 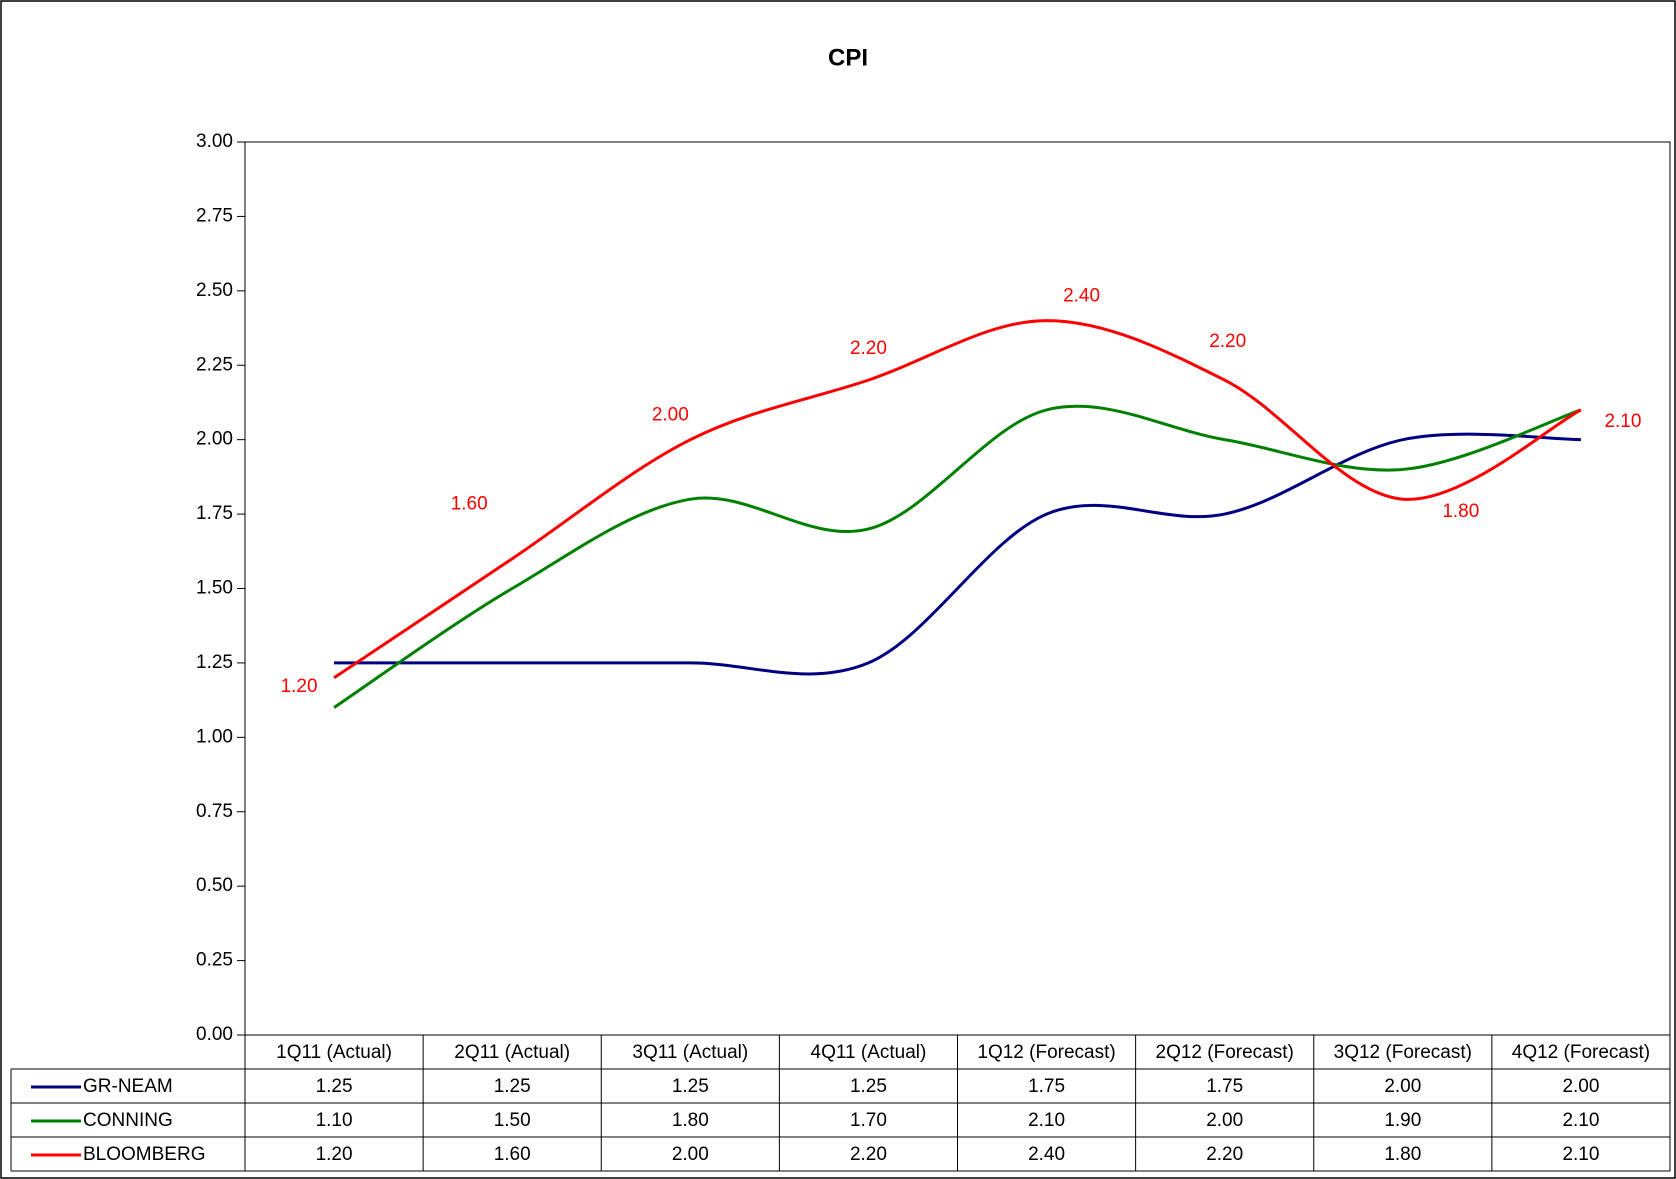 I want to click on y-tick-label: 2.00, so click(x=214, y=439).